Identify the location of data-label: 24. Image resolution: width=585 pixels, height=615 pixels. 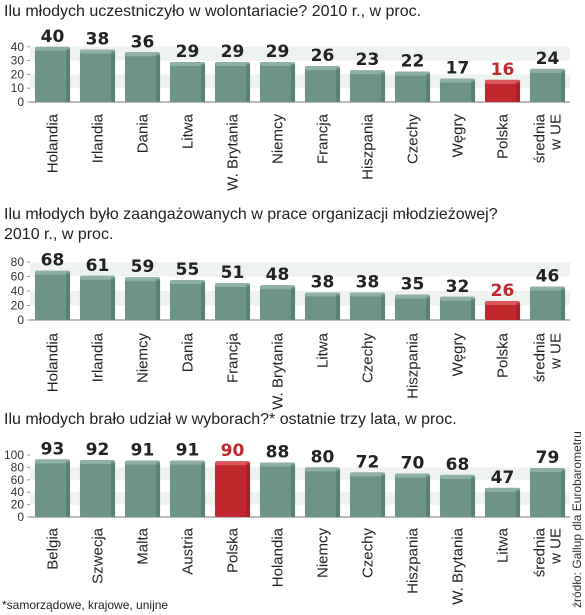
(548, 59).